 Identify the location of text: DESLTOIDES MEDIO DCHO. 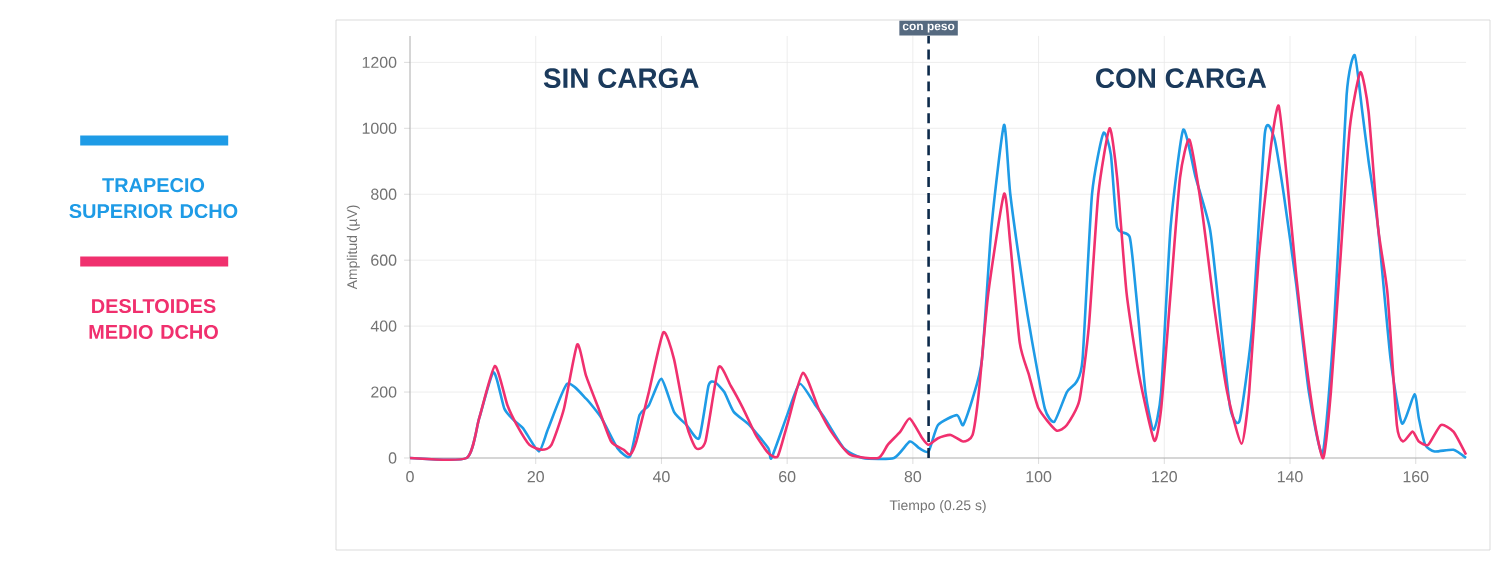
(153, 318).